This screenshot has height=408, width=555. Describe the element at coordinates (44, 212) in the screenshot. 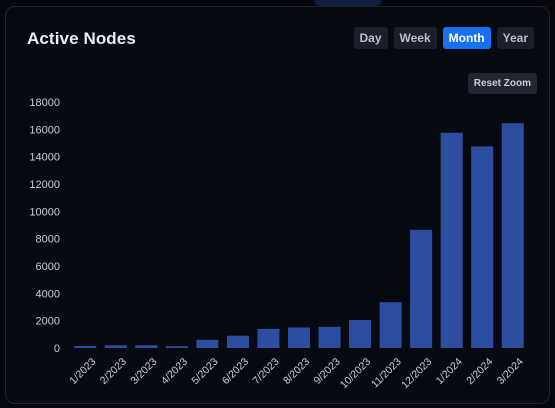

I see `y-tick-label: 10000` at that location.